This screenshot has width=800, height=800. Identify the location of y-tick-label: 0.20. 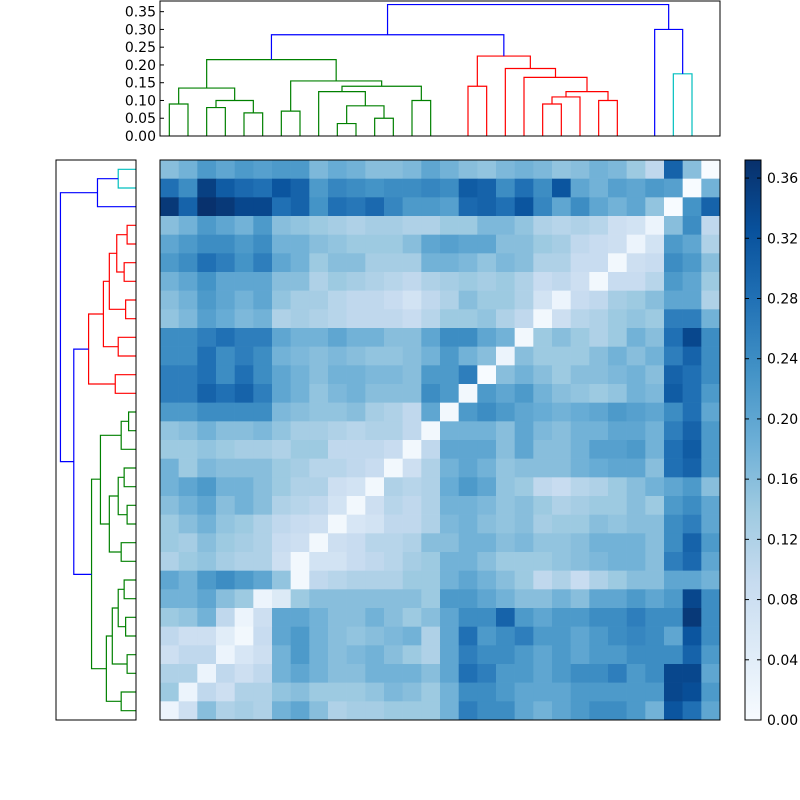
(140, 66).